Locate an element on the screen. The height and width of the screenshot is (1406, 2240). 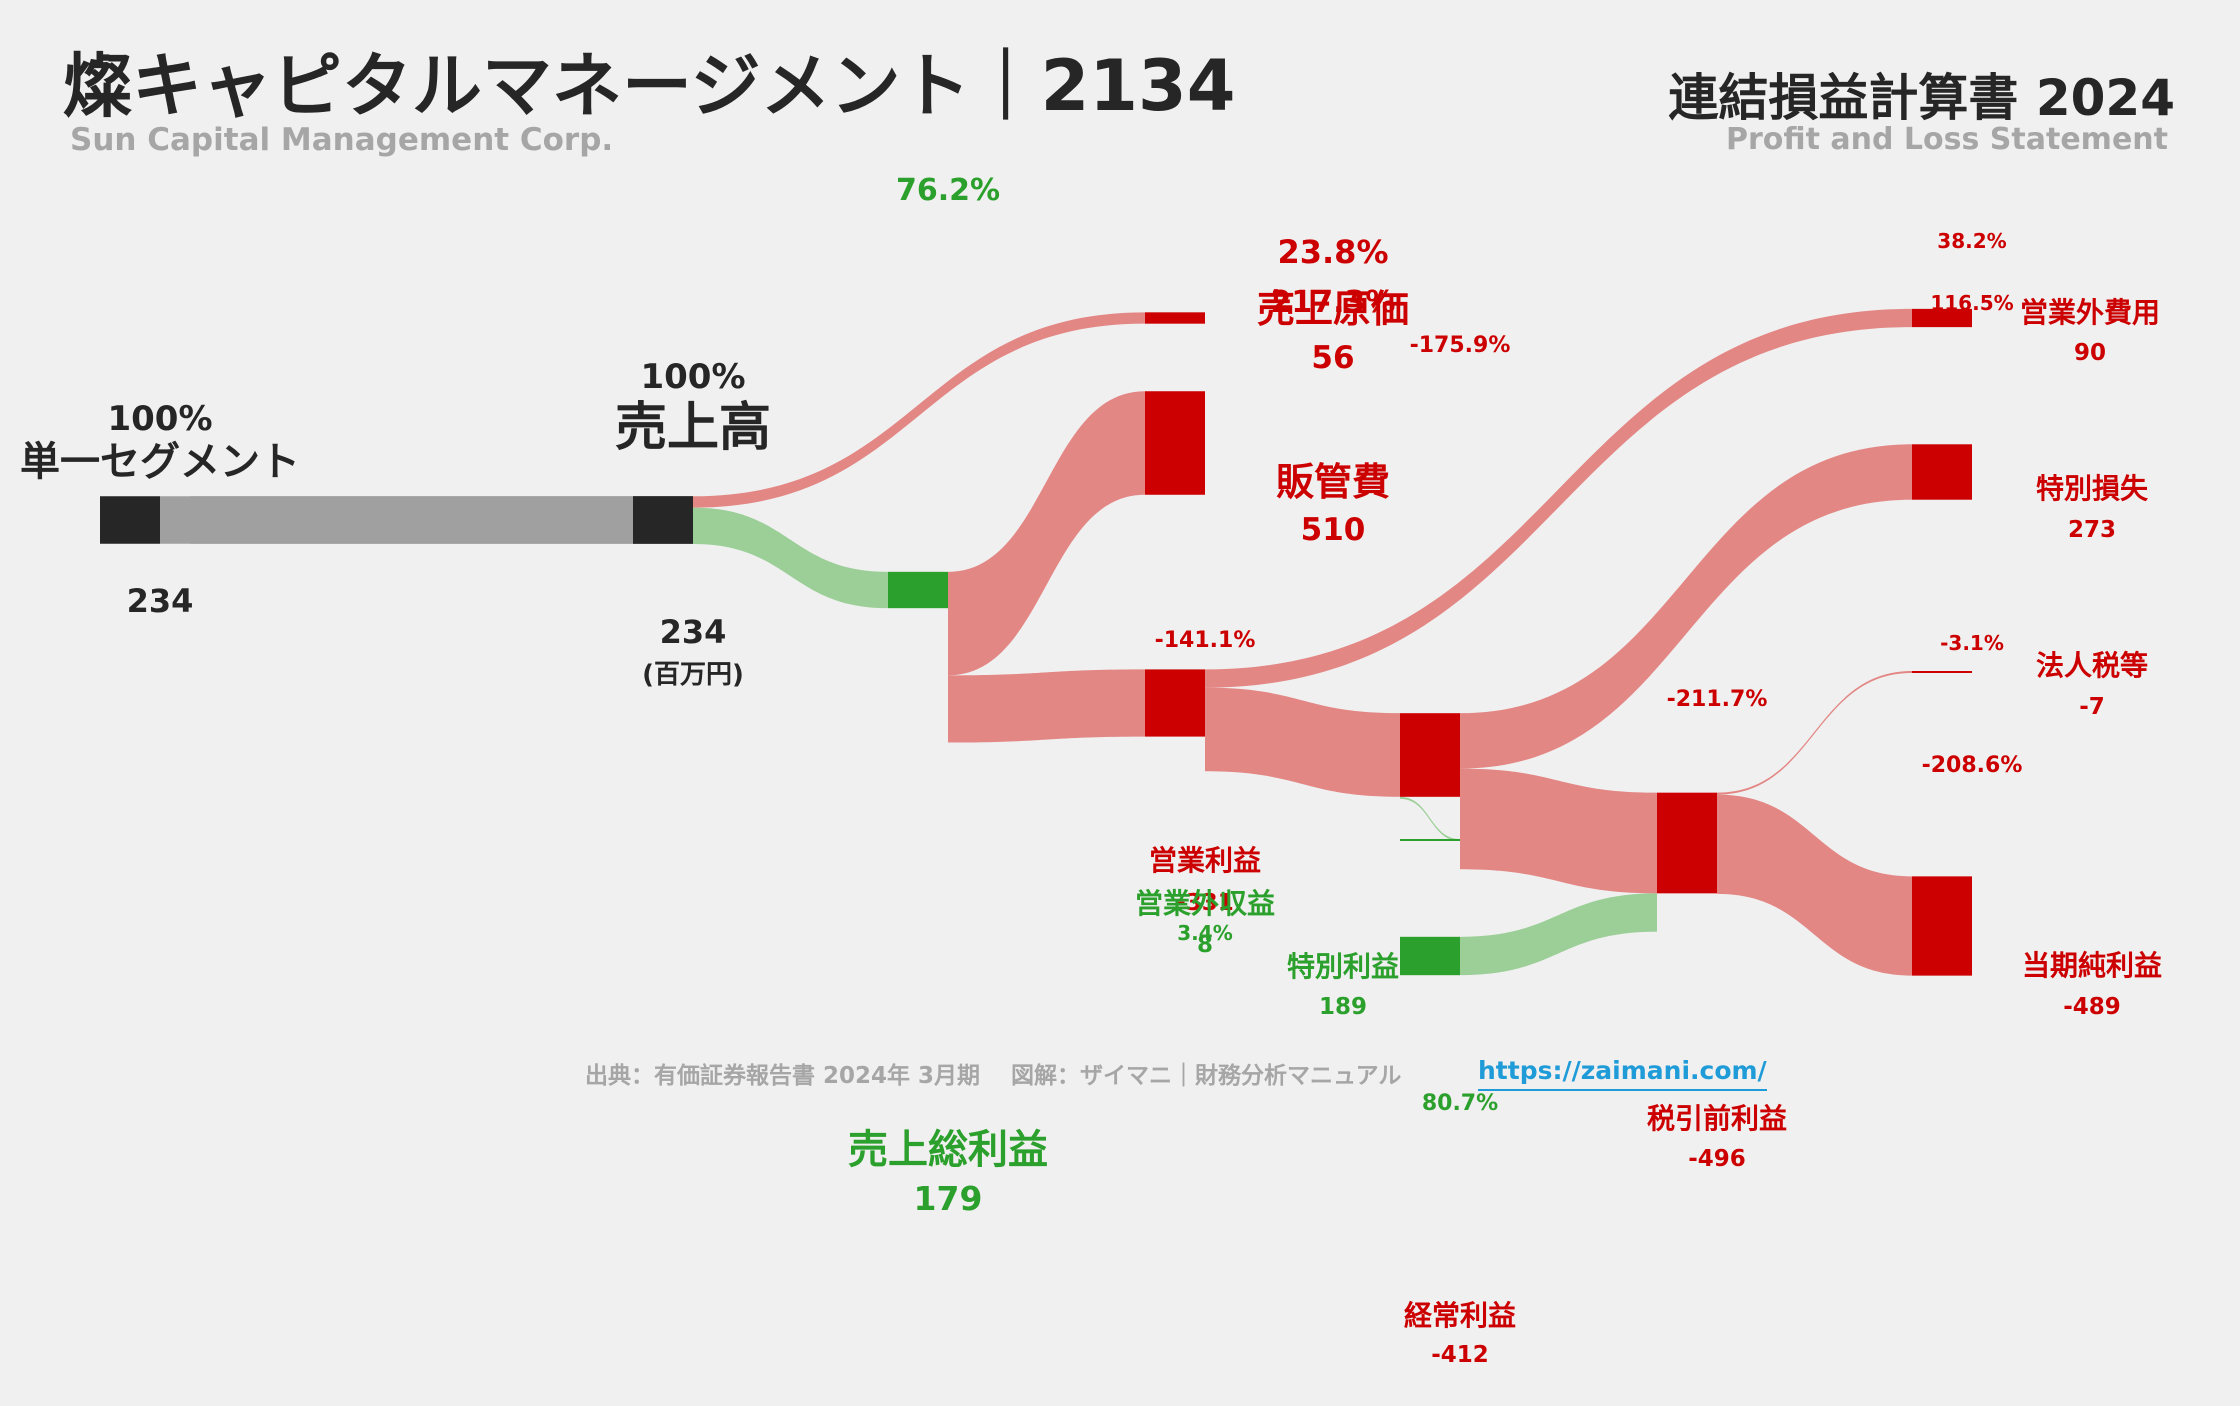
source-credit: 出典：有価証券報告書 2024年 3月期 図解：ザイマニ｜財務分析マニュアル is located at coordinates (993, 1076).